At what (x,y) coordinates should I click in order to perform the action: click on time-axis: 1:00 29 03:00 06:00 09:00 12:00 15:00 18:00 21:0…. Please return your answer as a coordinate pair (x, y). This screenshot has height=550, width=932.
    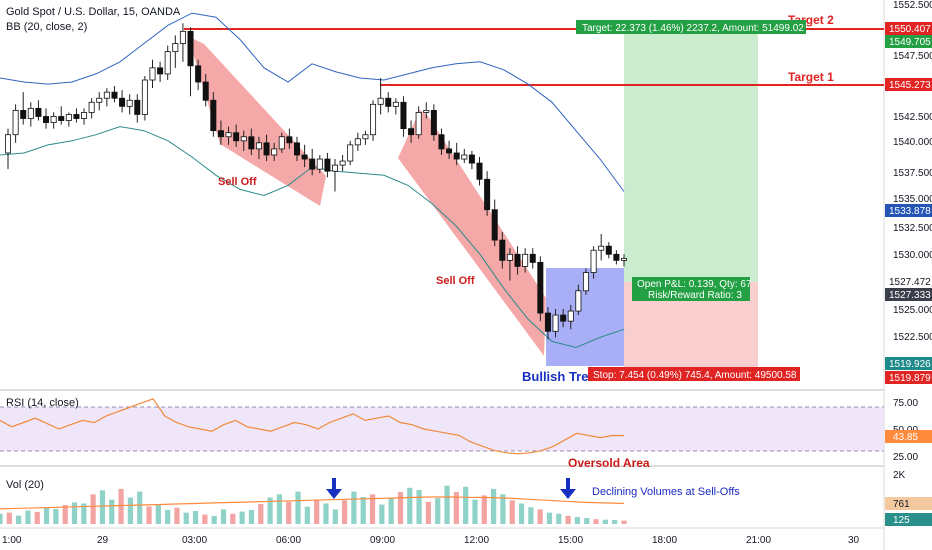
    Looking at the image, I should click on (431, 540).